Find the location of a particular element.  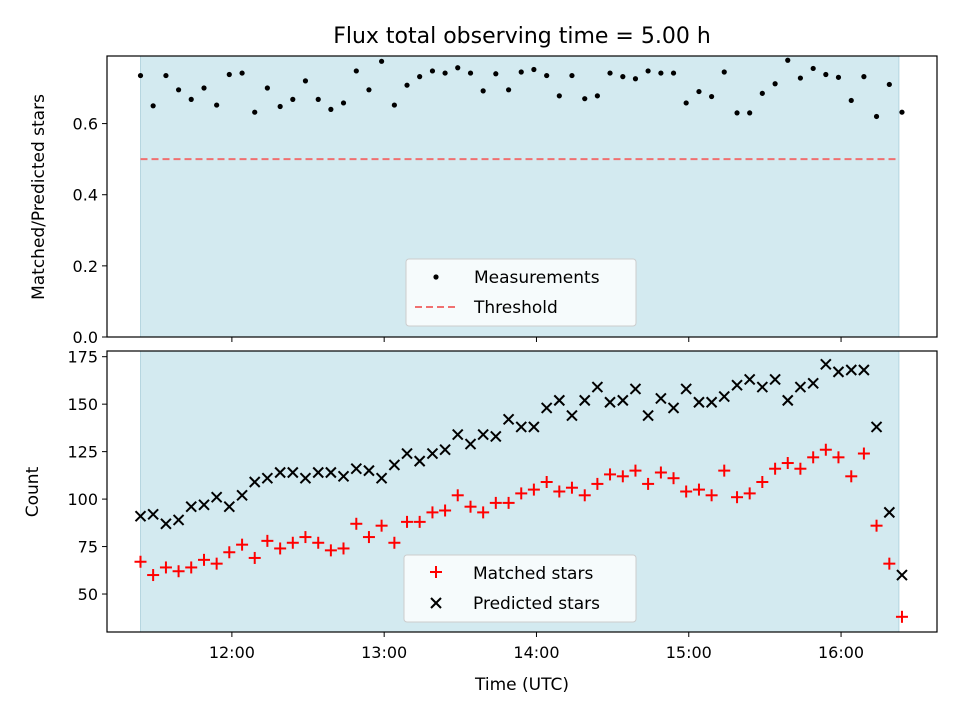

legend-measurements-marker is located at coordinates (436, 277).